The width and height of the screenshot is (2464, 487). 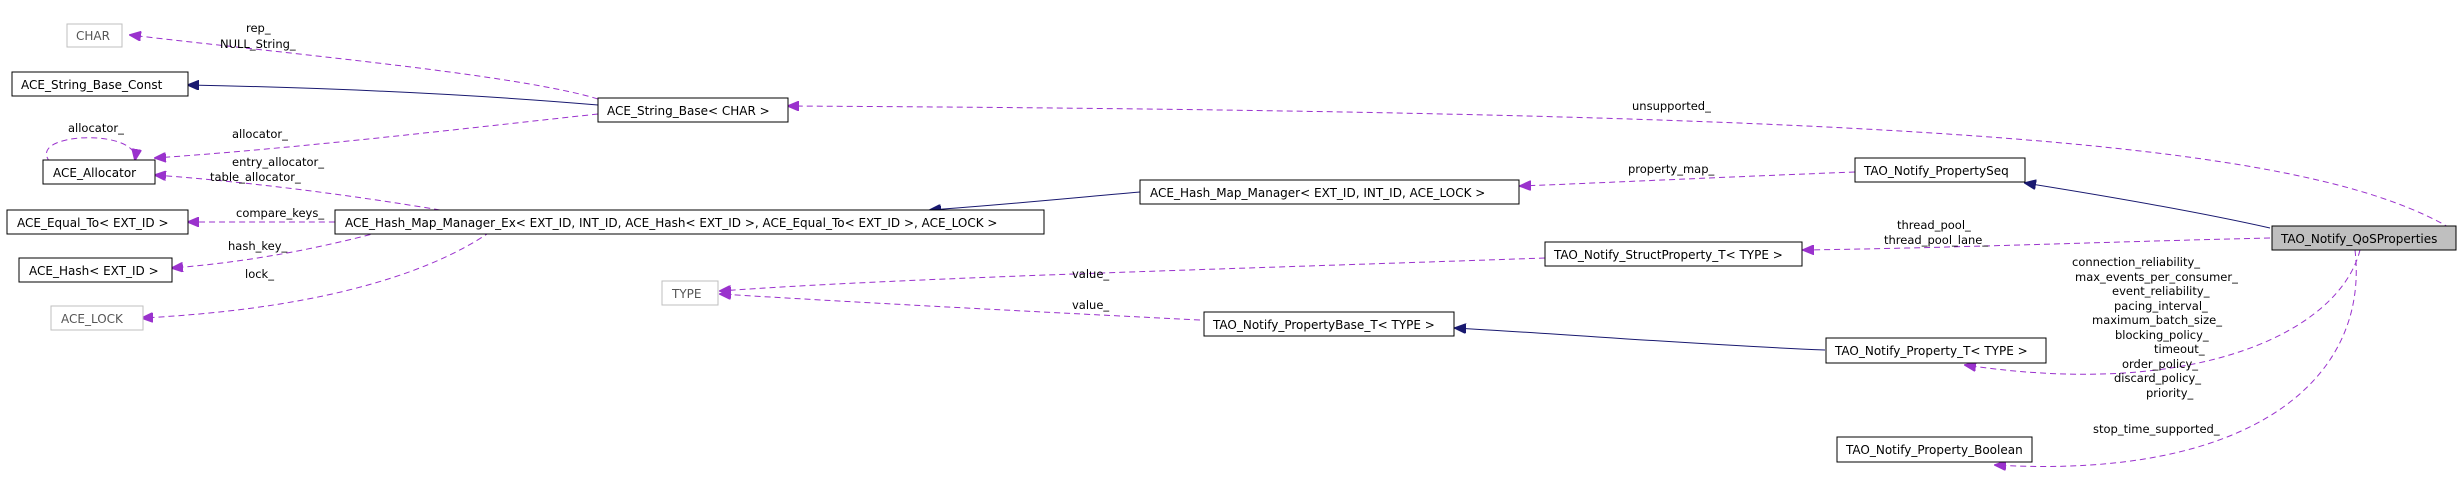 I want to click on class-ace-hash-label: ACE_Hash< EXT_ID >, so click(x=94, y=271).